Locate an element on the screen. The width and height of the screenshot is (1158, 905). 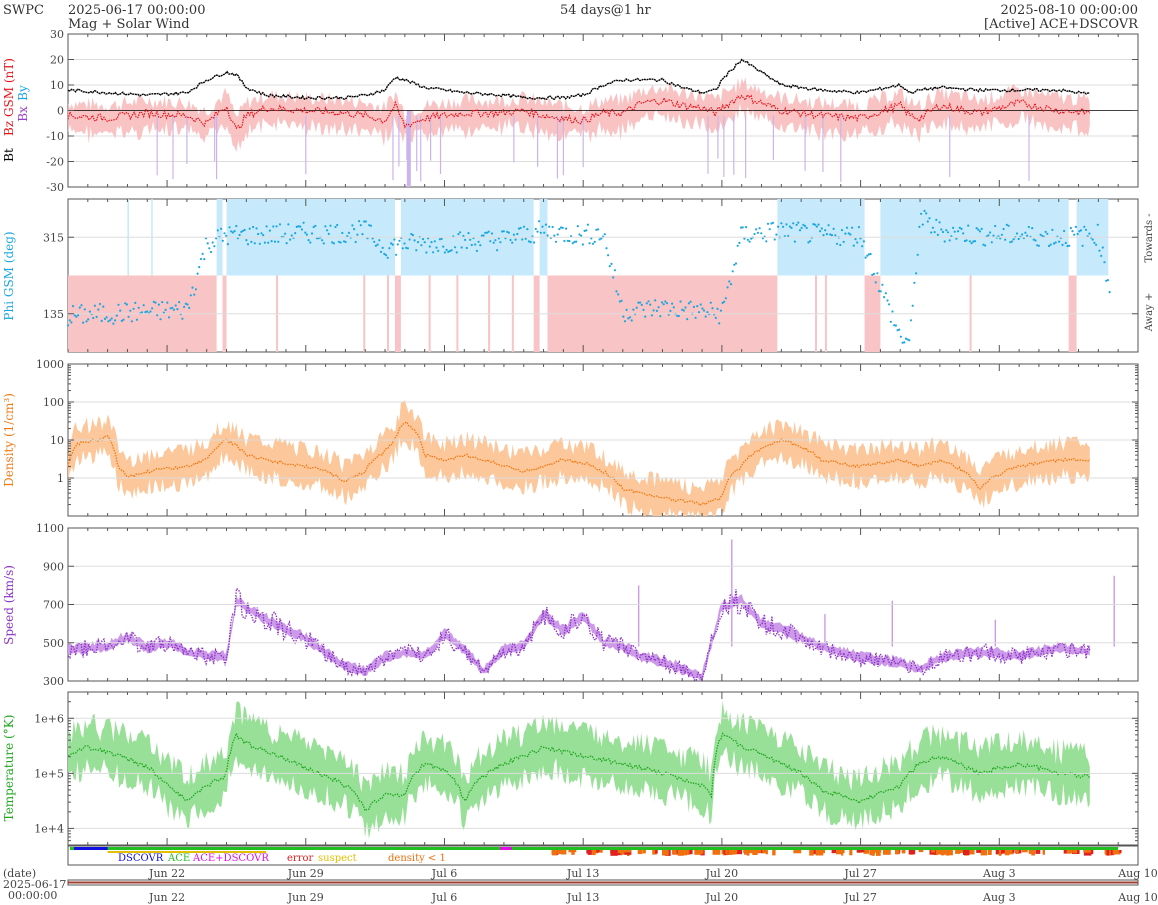
y-tick-label: 1e+5 is located at coordinates (49, 773).